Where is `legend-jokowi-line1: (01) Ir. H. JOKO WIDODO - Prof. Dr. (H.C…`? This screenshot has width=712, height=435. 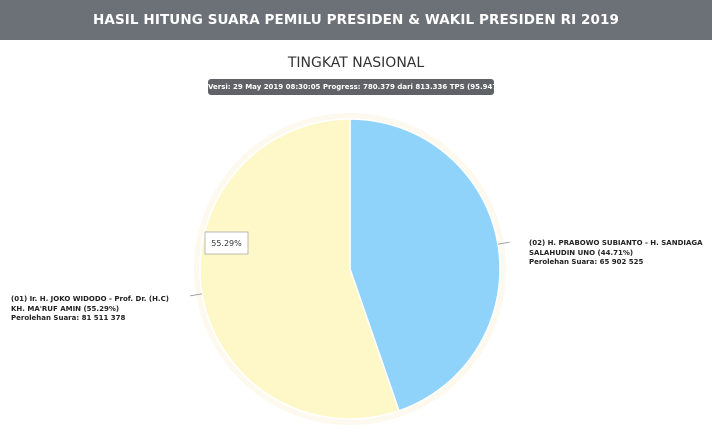
legend-jokowi-line1: (01) Ir. H. JOKO WIDODO - Prof. Dr. (H.C… is located at coordinates (90, 299).